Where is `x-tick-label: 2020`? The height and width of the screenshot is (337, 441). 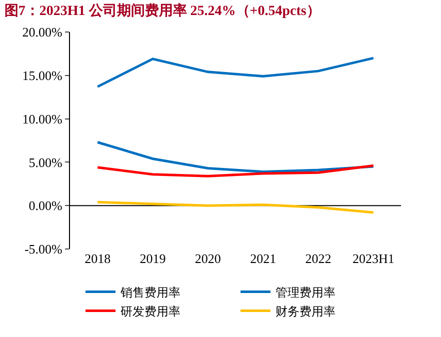 x-tick-label: 2020 is located at coordinates (207, 258).